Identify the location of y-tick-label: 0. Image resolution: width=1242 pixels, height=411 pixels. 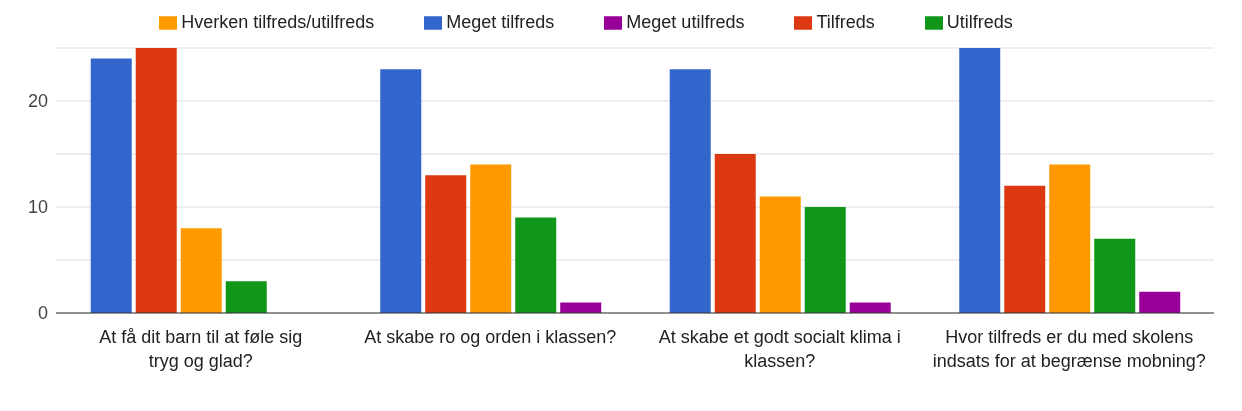
(42, 313).